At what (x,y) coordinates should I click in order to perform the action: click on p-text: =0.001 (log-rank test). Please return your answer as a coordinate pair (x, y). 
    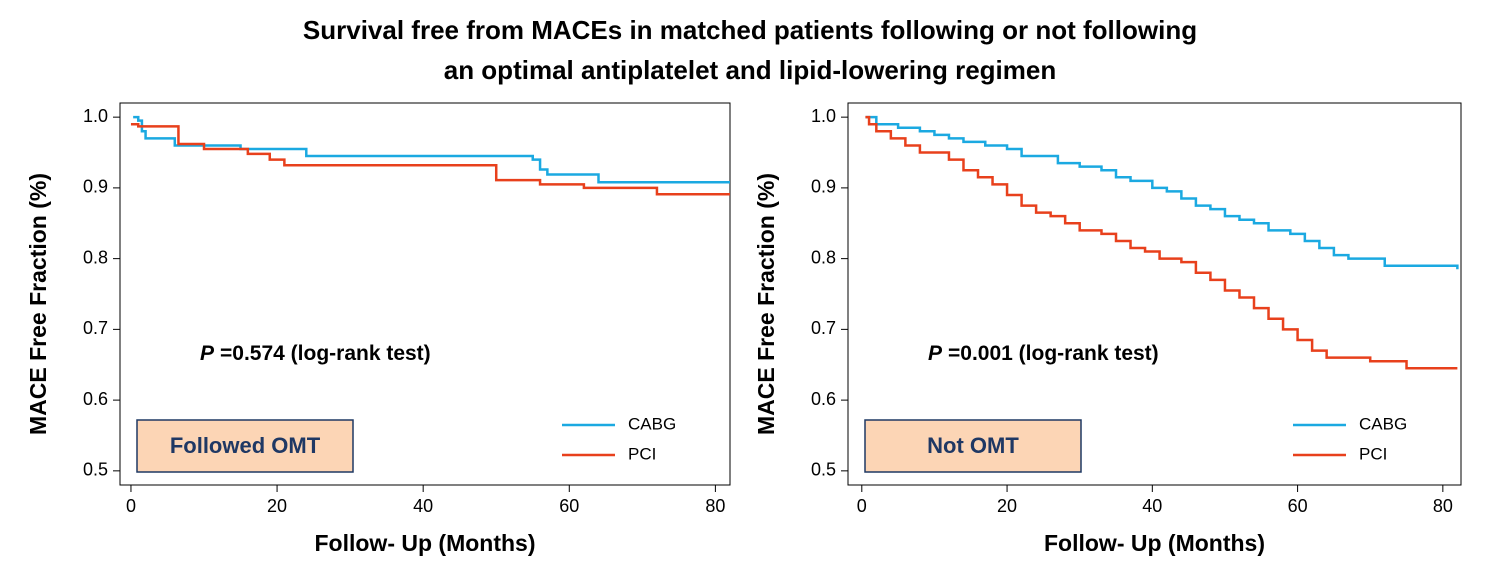
    Looking at the image, I should click on (1053, 353).